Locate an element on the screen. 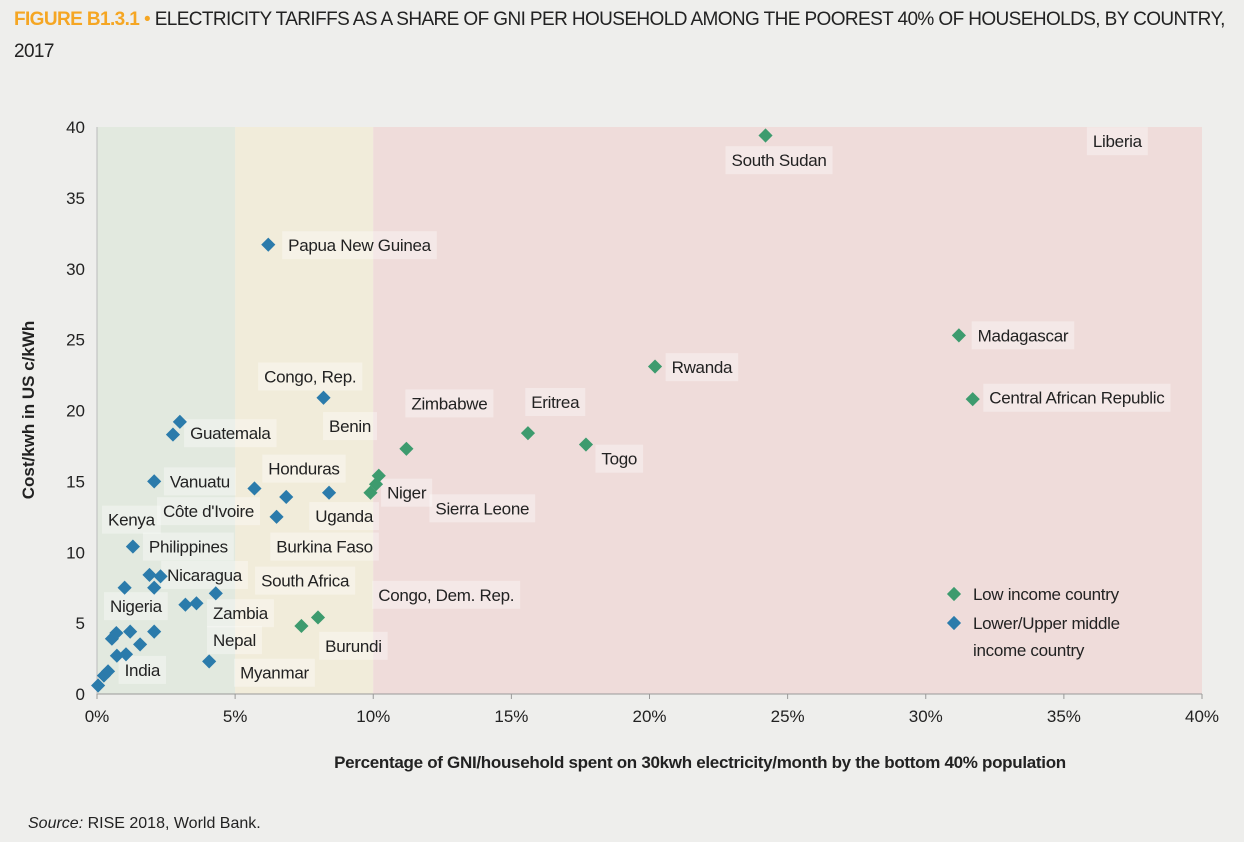 The height and width of the screenshot is (842, 1244). legend-marker-middle is located at coordinates (954, 623).